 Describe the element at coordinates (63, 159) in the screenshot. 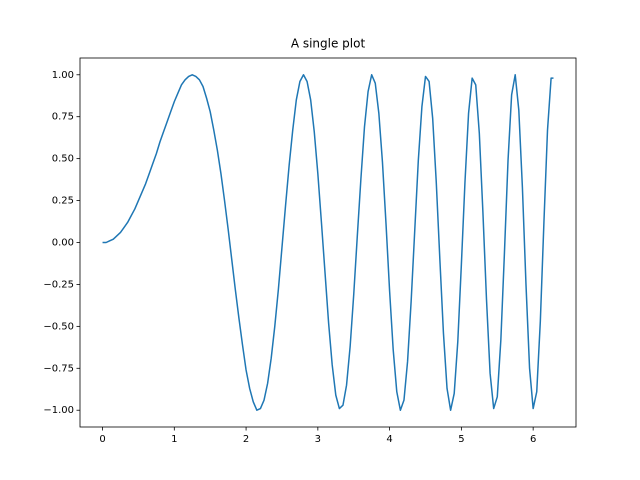

I see `y-tick-label: 0.50` at that location.